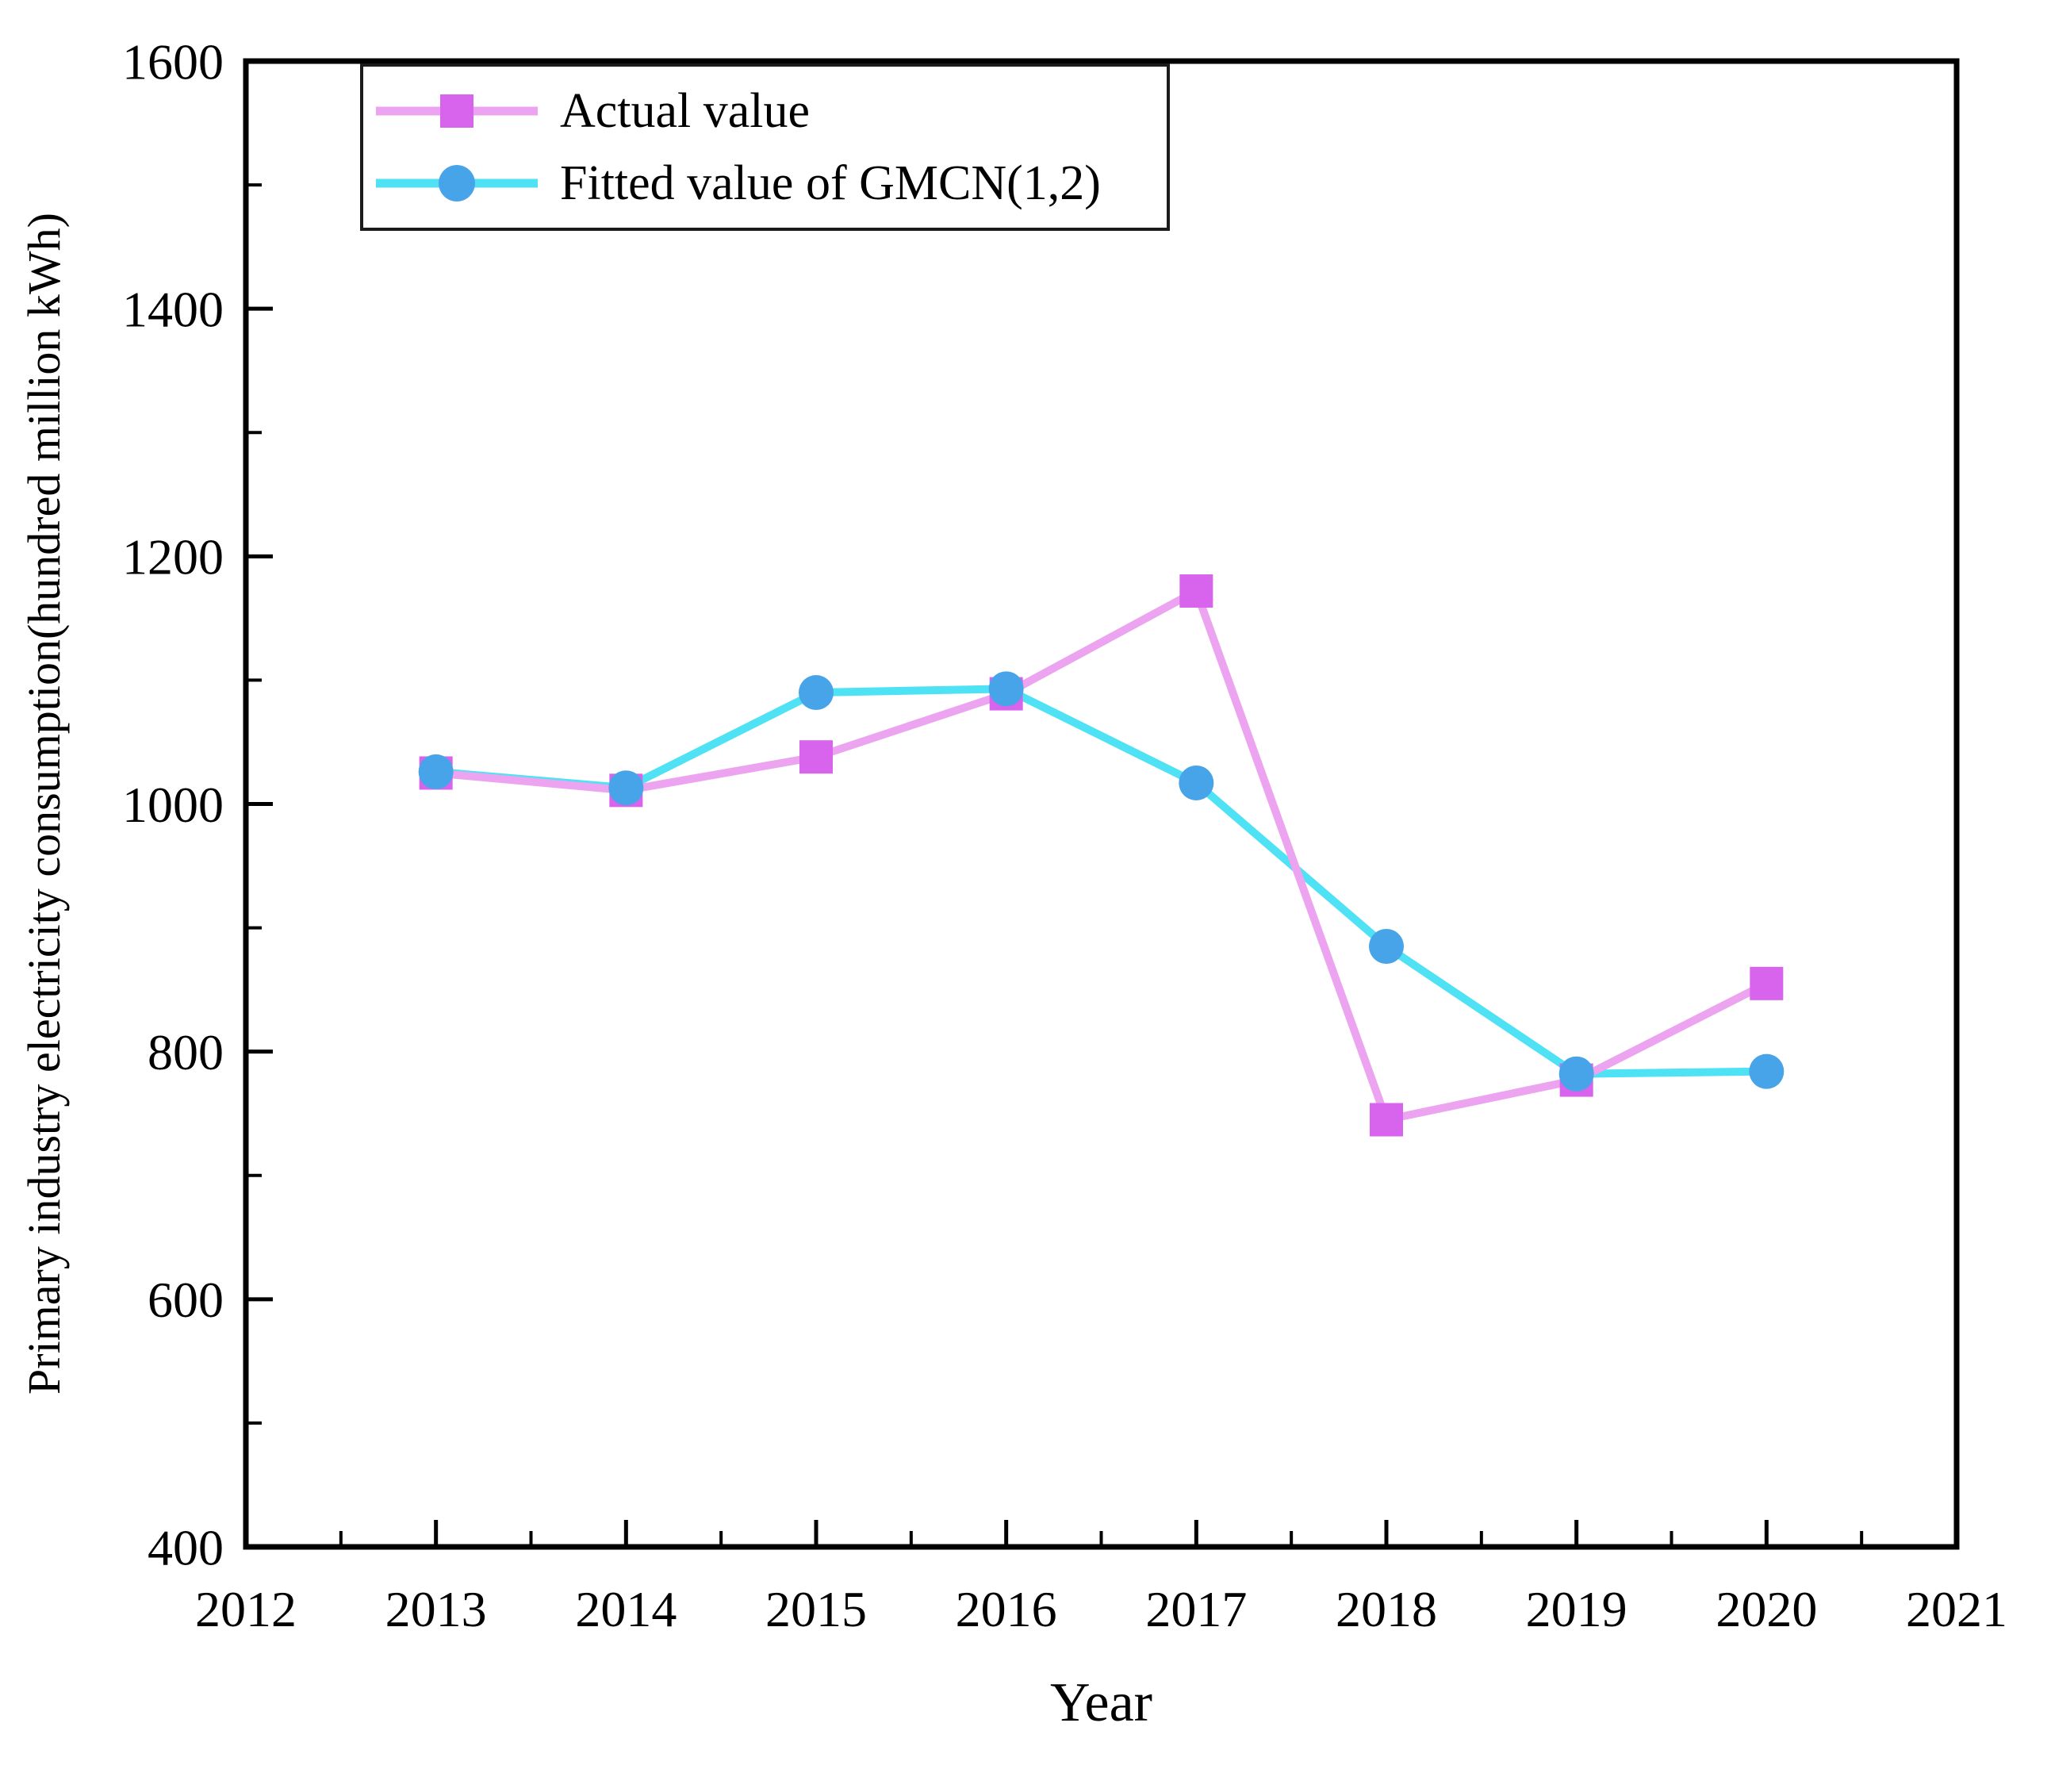  I want to click on marker-0-2020, so click(1767, 983).